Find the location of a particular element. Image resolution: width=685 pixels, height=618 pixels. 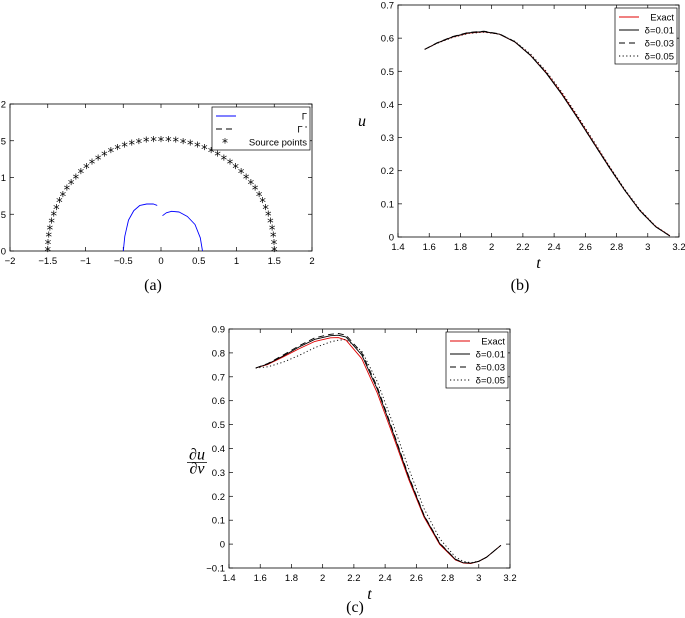

x-tick-label: 1.5 is located at coordinates (274, 261).